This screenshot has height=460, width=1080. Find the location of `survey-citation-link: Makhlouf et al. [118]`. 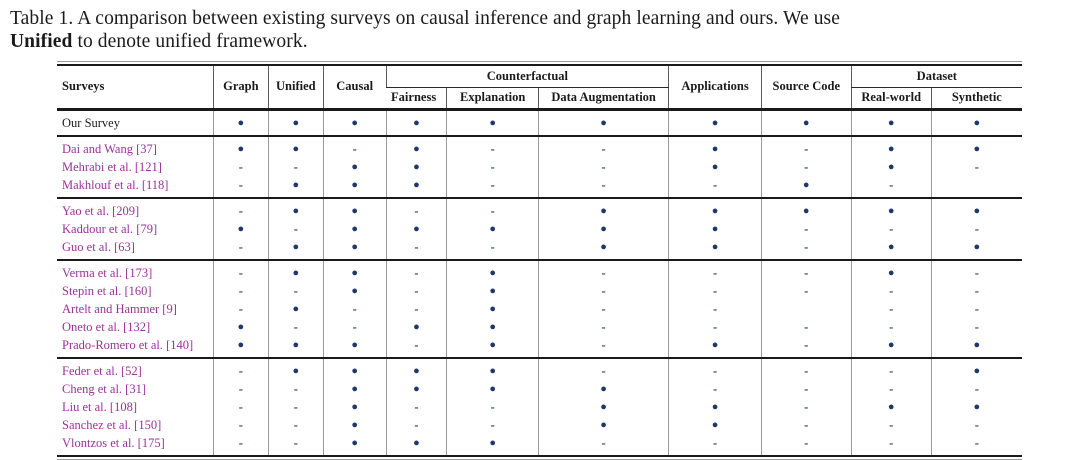

survey-citation-link: Makhlouf et al. [118] is located at coordinates (115, 184).